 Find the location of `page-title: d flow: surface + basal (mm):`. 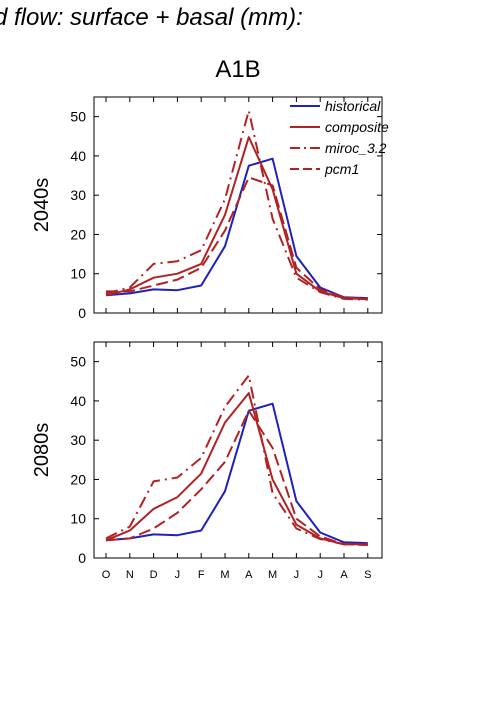

page-title: d flow: surface + basal (mm): is located at coordinates (151, 17).